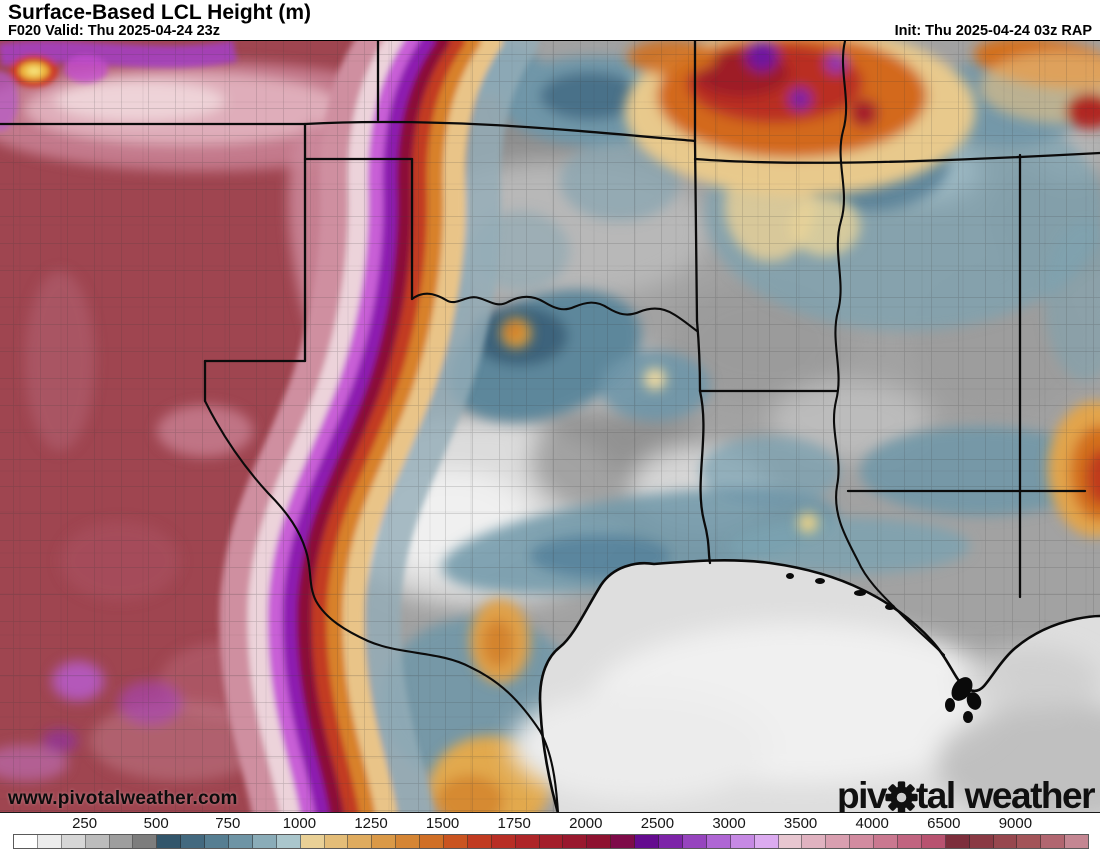 The height and width of the screenshot is (850, 1100). What do you see at coordinates (872, 823) in the screenshot?
I see `colorbar-tick-label: 4000` at bounding box center [872, 823].